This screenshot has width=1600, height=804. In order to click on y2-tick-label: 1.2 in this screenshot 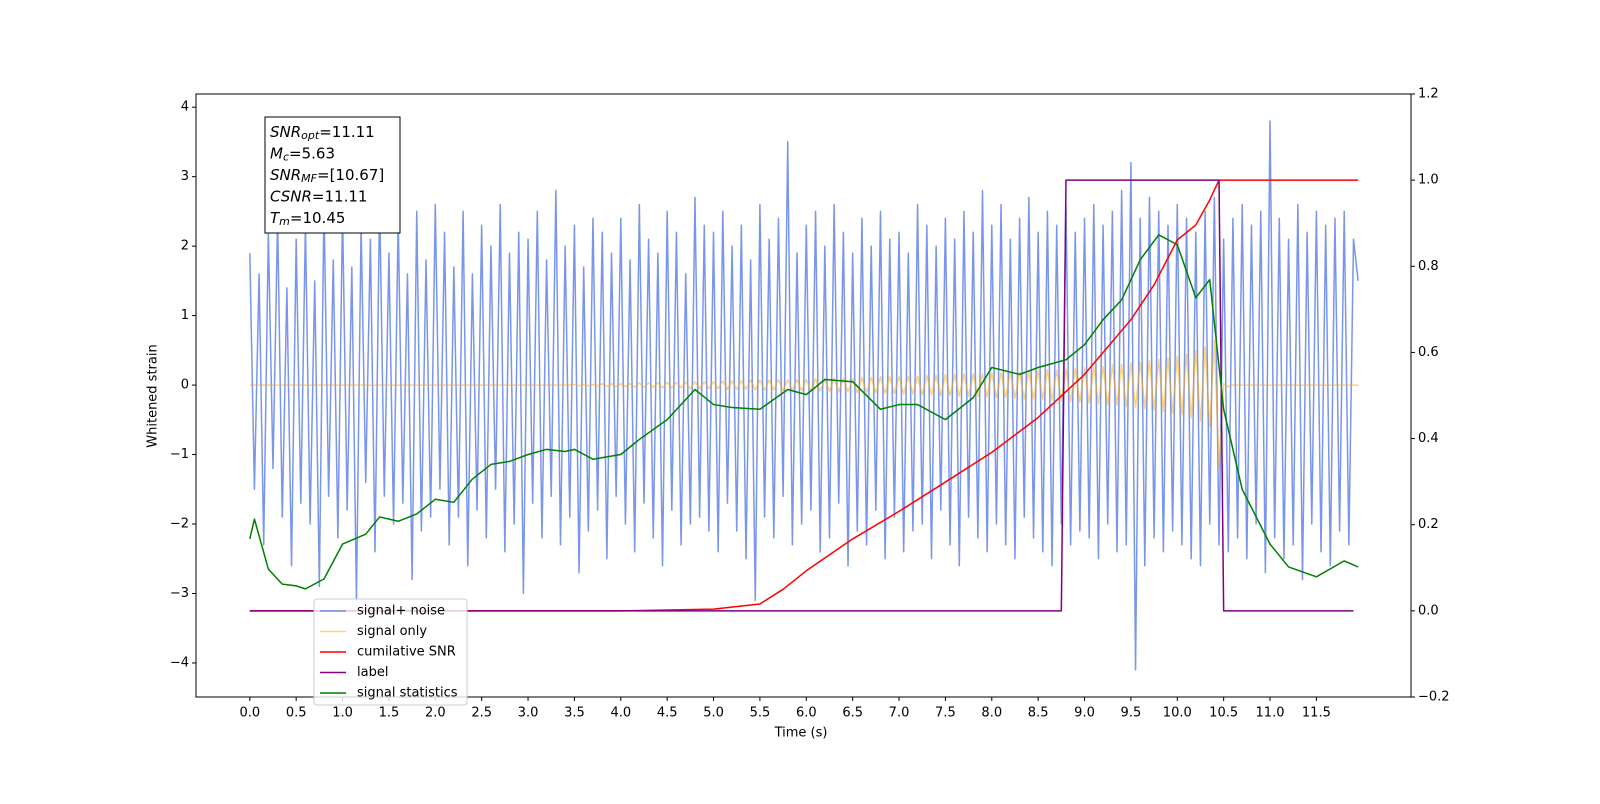, I will do `click(1428, 94)`.